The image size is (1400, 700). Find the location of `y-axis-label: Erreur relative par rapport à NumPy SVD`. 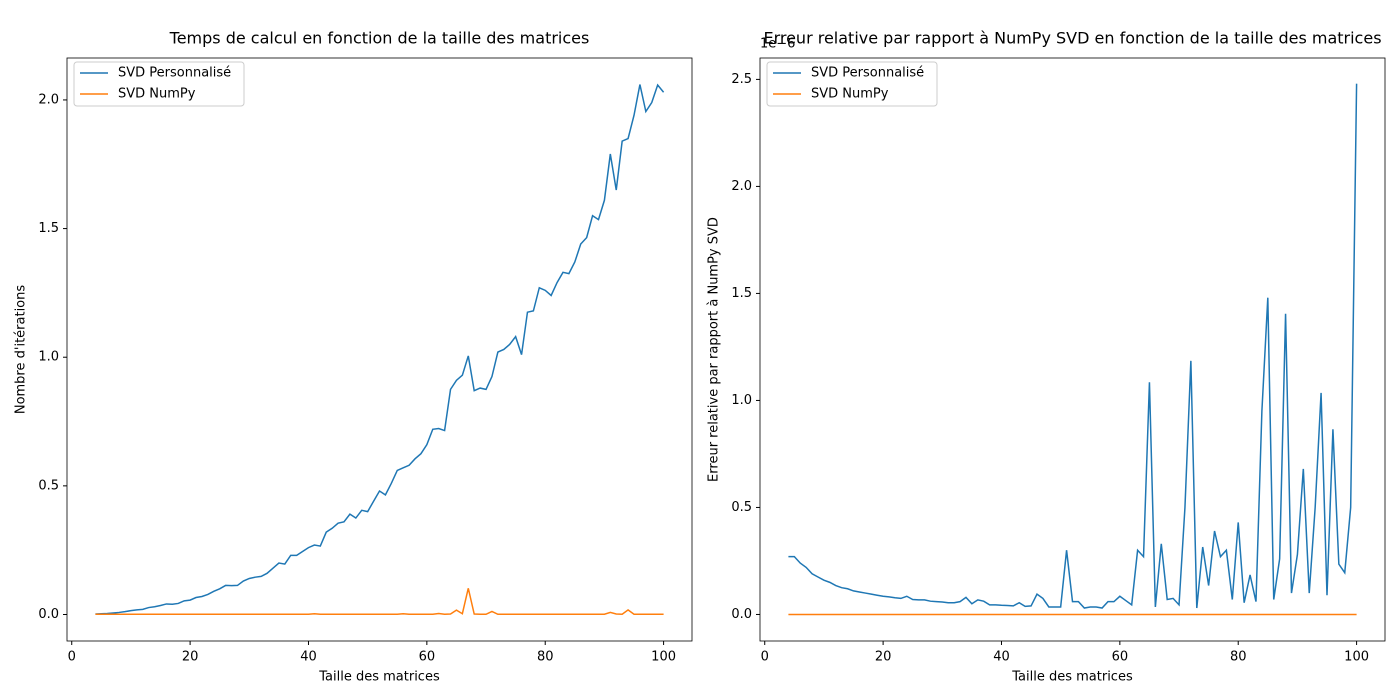

y-axis-label: Erreur relative par rapport à NumPy SVD is located at coordinates (714, 349).